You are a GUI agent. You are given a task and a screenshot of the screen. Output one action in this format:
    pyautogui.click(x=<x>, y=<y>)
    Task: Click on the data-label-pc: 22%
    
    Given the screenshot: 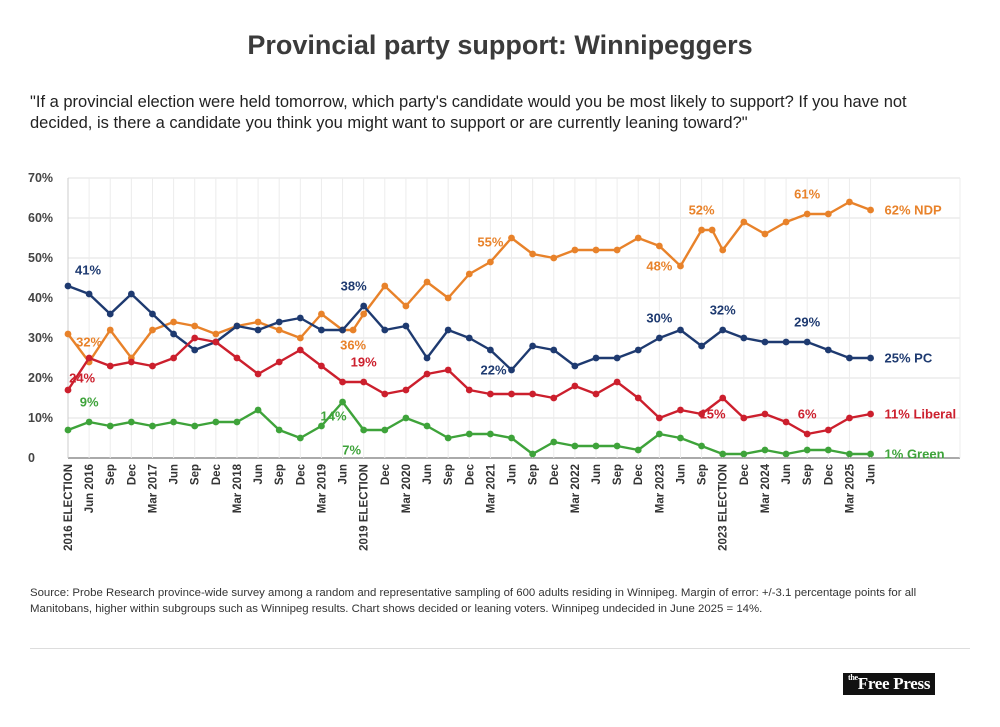 What is the action you would take?
    pyautogui.click(x=494, y=370)
    